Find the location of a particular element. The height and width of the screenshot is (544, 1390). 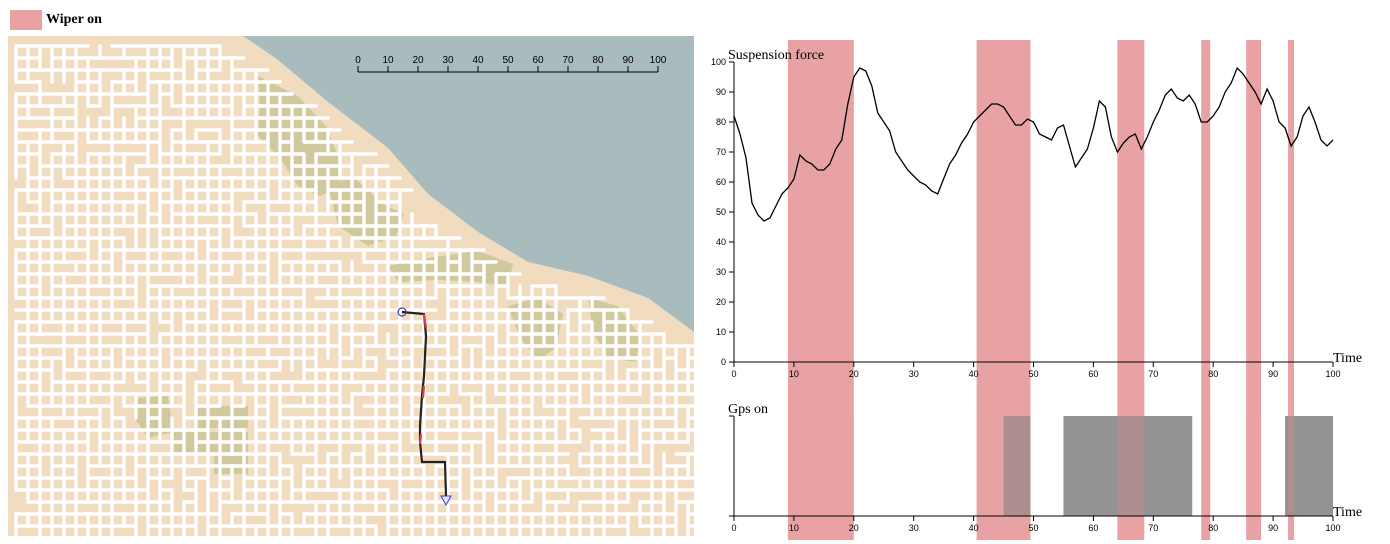

gps-bars is located at coordinates (1060, 466).